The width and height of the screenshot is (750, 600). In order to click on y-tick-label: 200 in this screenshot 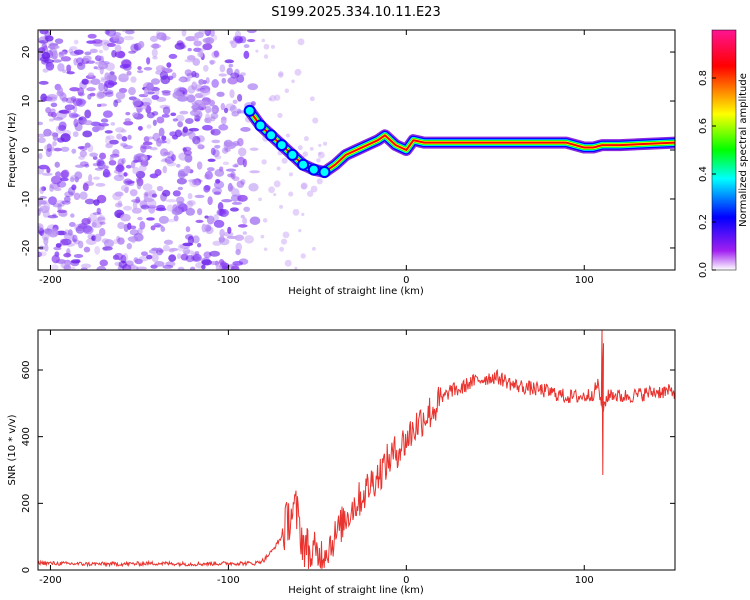, I will do `click(26, 503)`.